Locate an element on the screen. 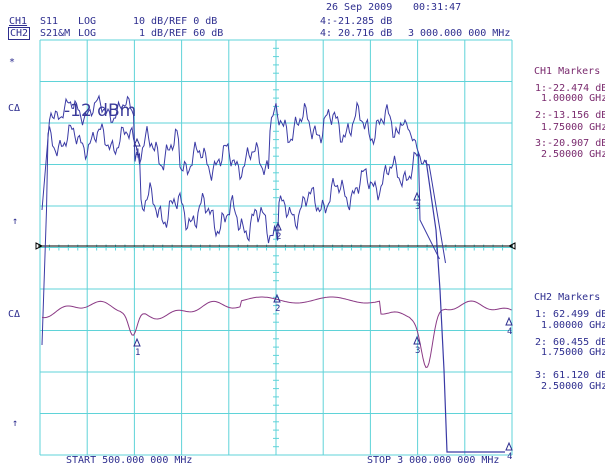  start-frequency: START 500.000 000 MHz is located at coordinates (129, 460).